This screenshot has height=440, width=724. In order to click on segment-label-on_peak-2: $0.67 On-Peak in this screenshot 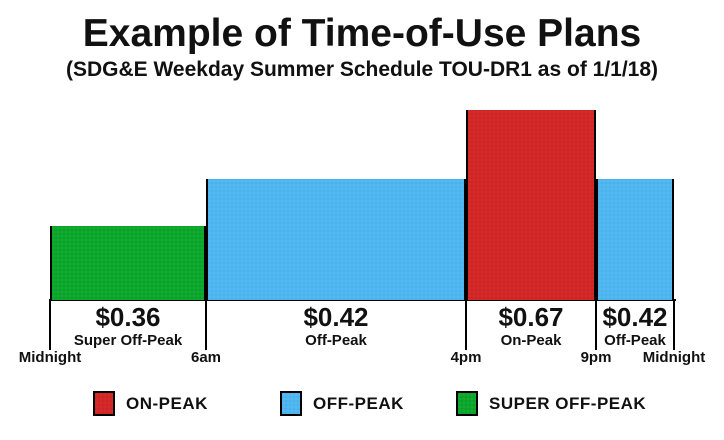, I will do `click(531, 325)`.